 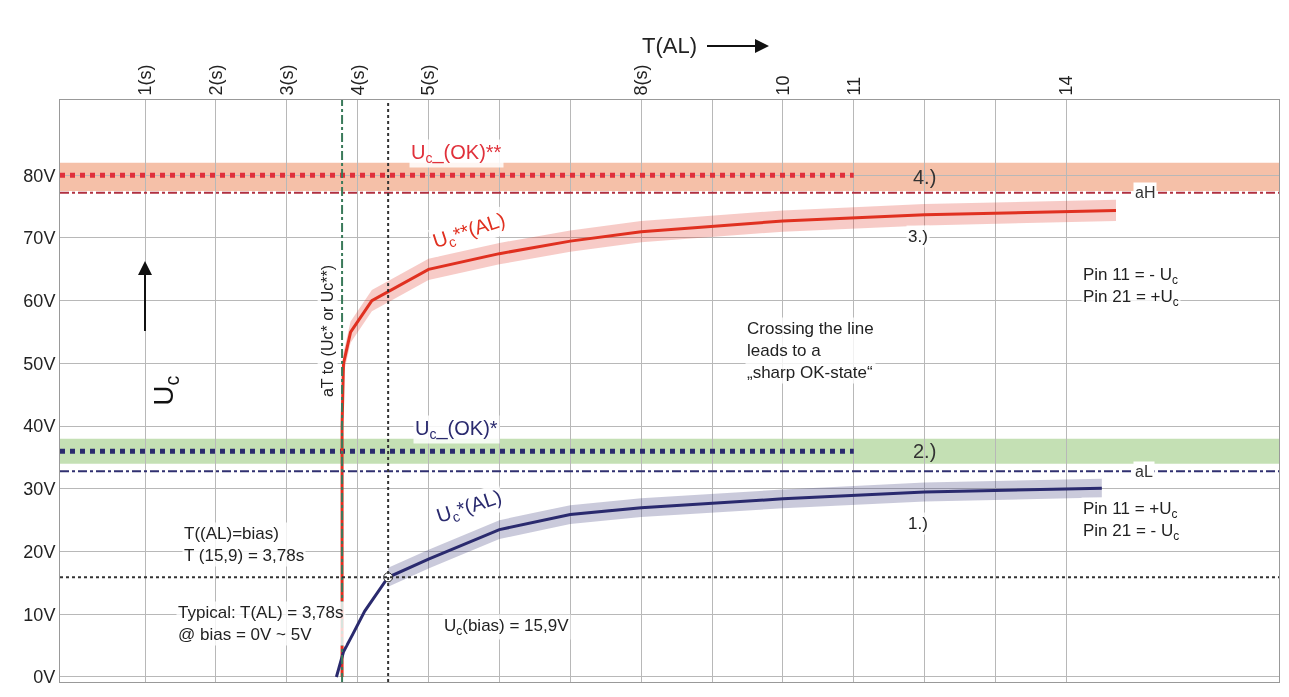 I want to click on x-tick-label: 4(s), so click(x=357, y=80).